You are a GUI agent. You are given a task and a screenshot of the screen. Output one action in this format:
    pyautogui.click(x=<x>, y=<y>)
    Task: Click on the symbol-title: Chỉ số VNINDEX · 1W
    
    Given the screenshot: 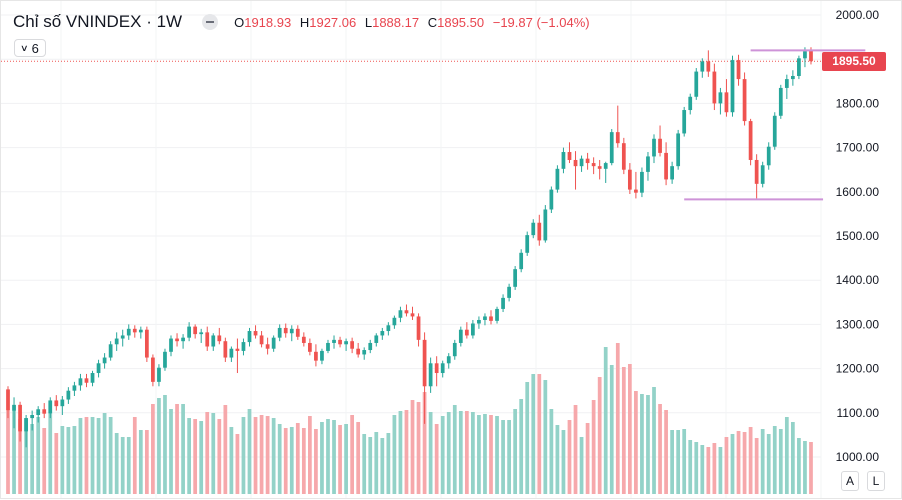 What is the action you would take?
    pyautogui.click(x=98, y=21)
    